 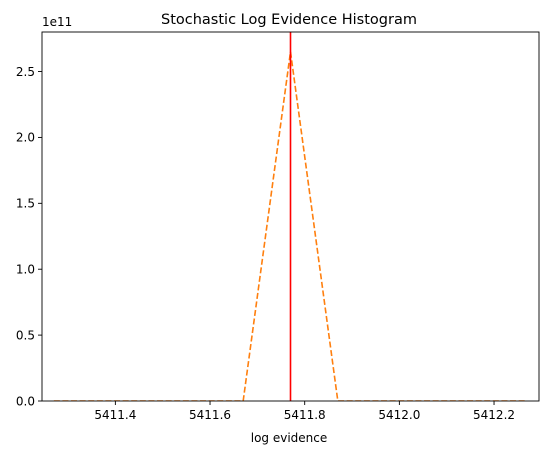 I want to click on x-axis-label: log evidence, so click(x=289, y=438).